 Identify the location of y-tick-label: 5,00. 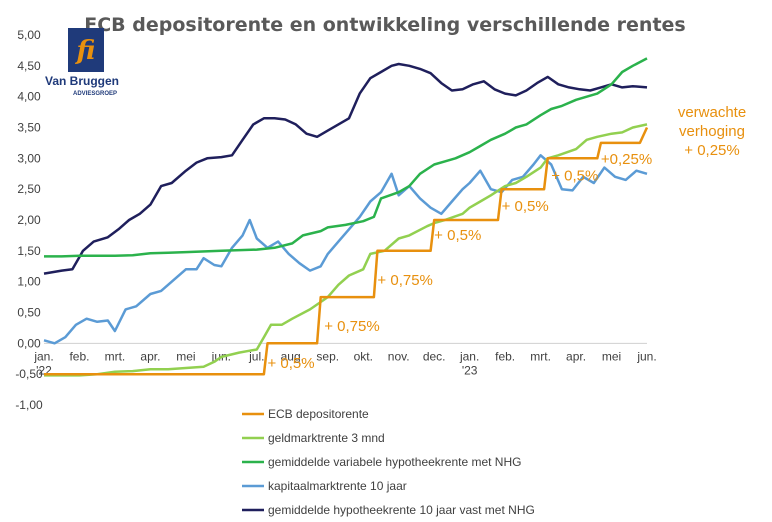
(29, 35).